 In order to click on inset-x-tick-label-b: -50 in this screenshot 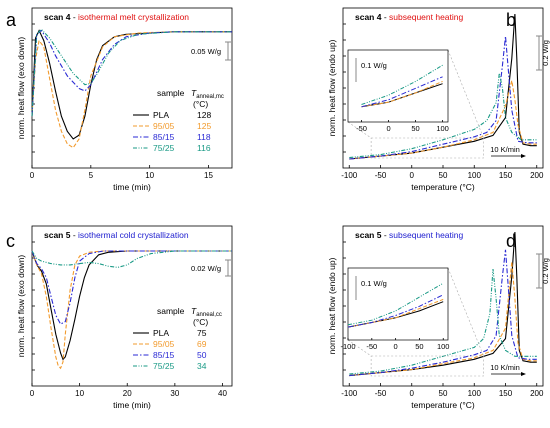, I will do `click(361, 128)`.